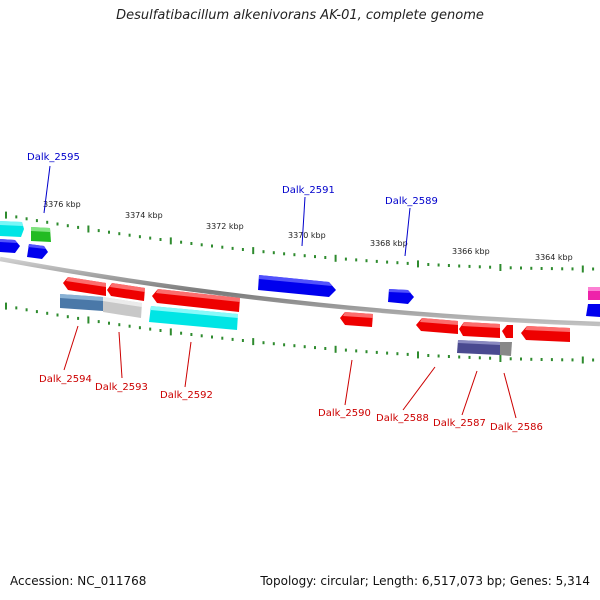  What do you see at coordinates (308, 190) in the screenshot?
I see `gene-label-dalk-2591: Dalk_2591` at bounding box center [308, 190].